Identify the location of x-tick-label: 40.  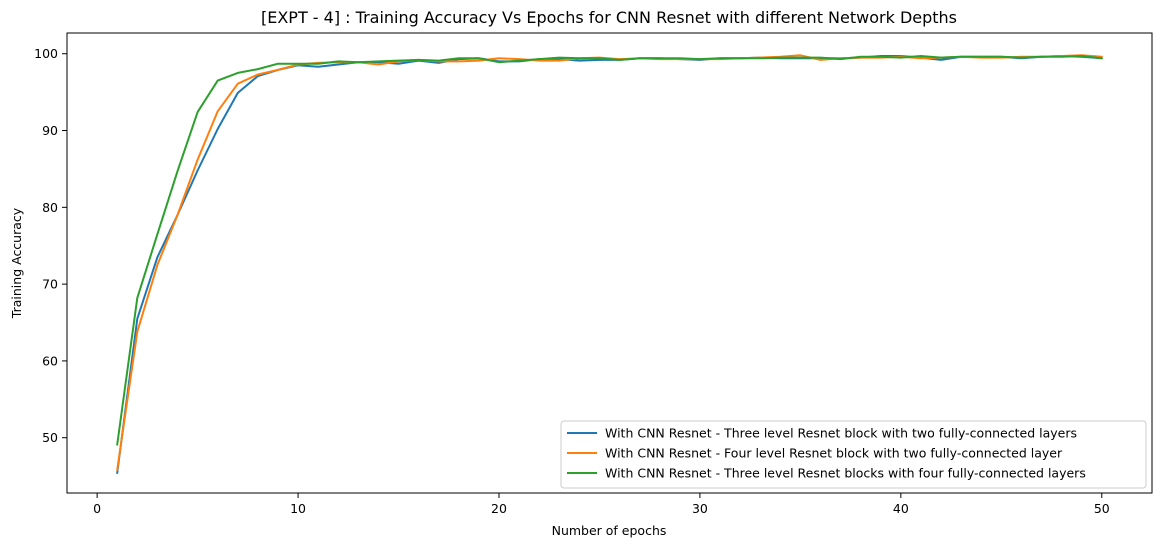
(901, 508).